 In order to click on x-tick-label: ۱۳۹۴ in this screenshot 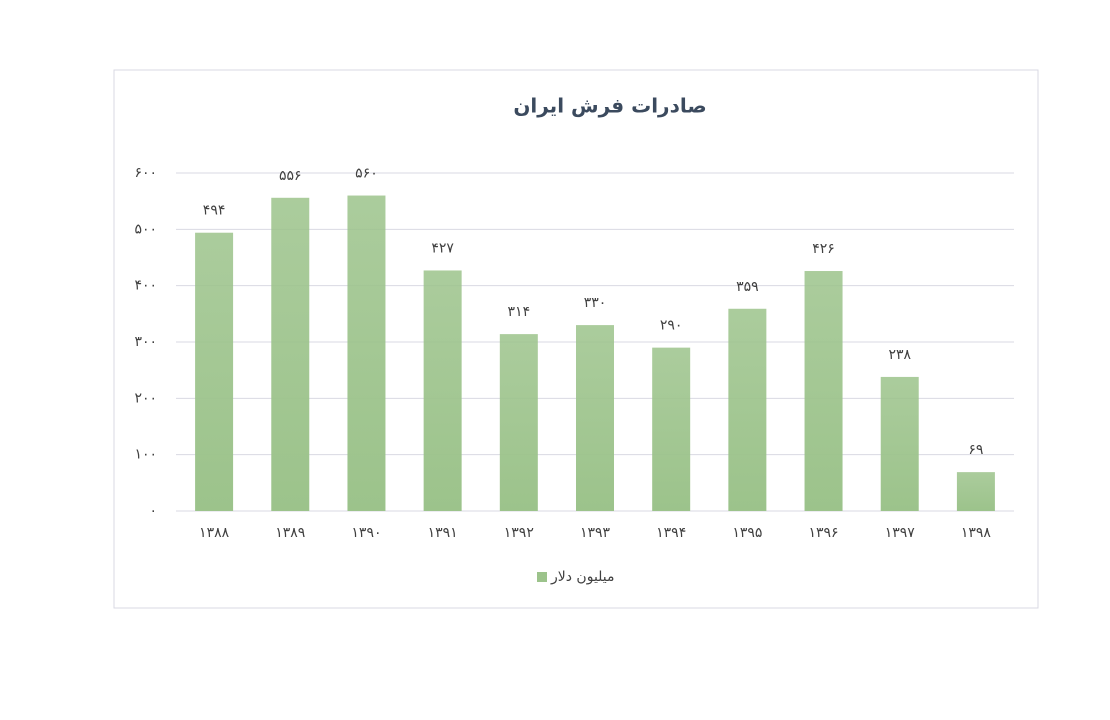, I will do `click(671, 533)`.